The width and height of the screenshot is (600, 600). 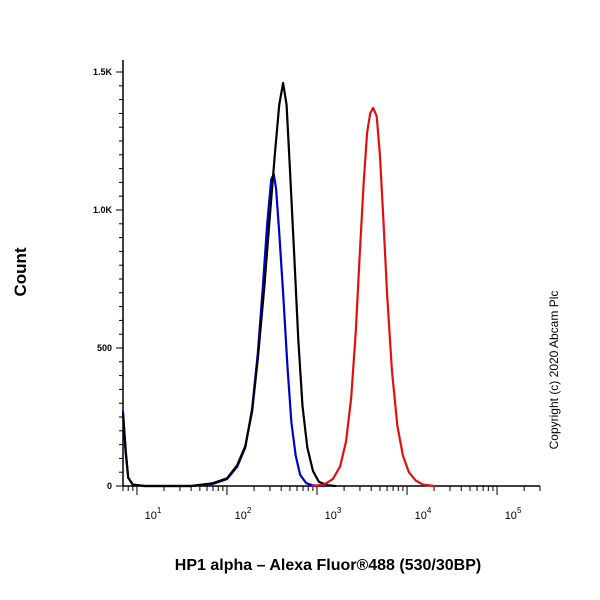 I want to click on y-ticks: 0 500 1.0K 1.5K, so click(x=108, y=279).